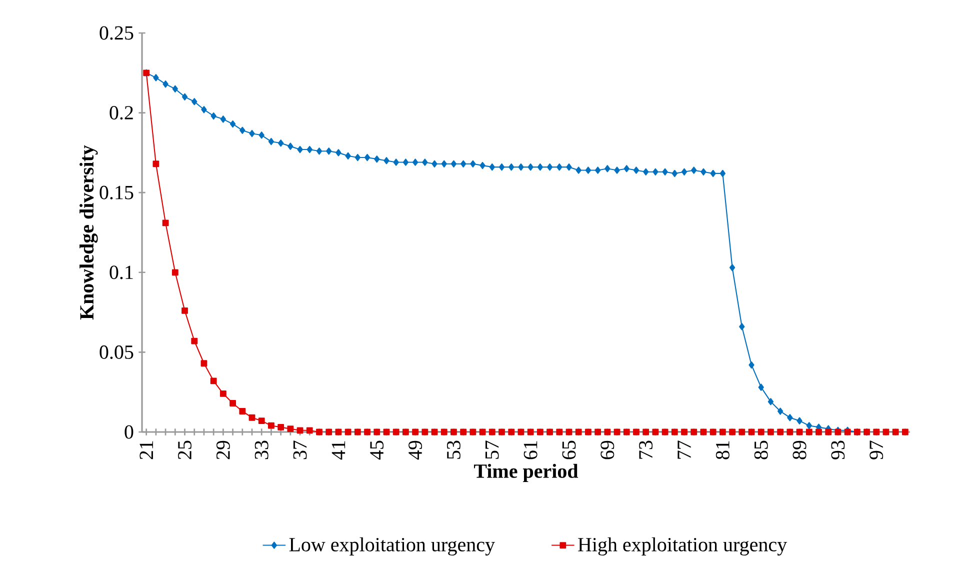  What do you see at coordinates (339, 450) in the screenshot?
I see `x-tick-label: 41` at bounding box center [339, 450].